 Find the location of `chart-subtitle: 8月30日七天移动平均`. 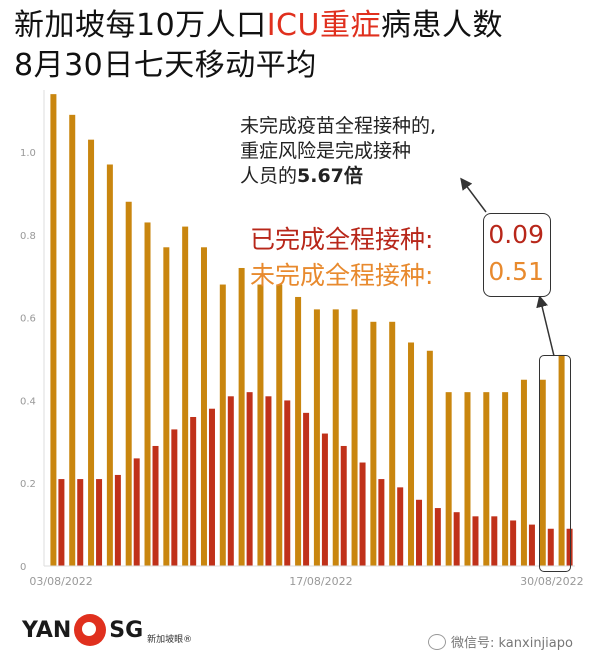

chart-subtitle: 8月30日七天移动平均 is located at coordinates (165, 65).